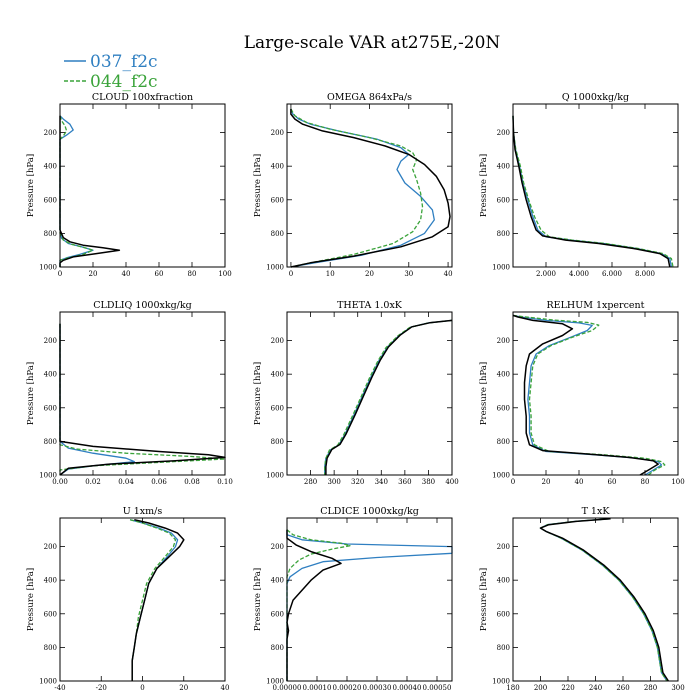  What do you see at coordinates (59, 688) in the screenshot?
I see `x-tick-label: -40` at bounding box center [59, 688].